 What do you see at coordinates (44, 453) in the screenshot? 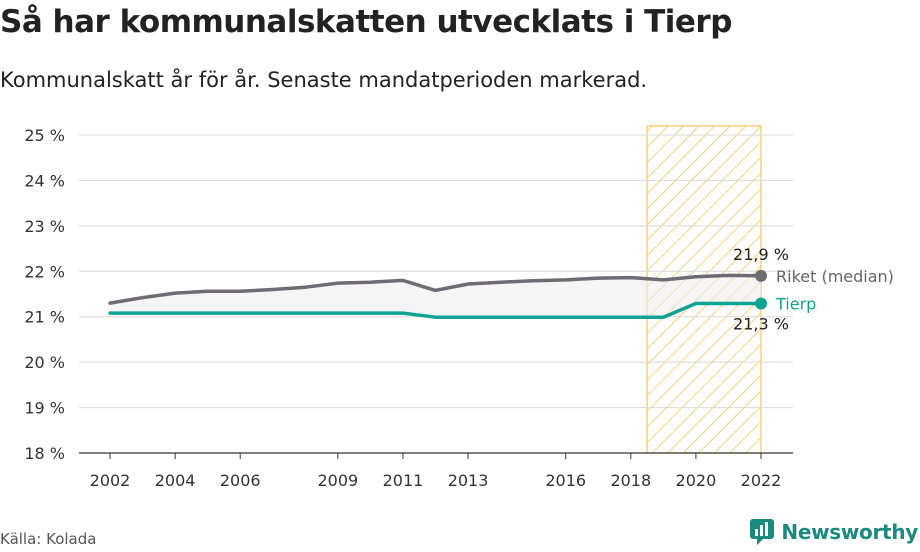
I see `y-tick-label: 18 %` at bounding box center [44, 453].